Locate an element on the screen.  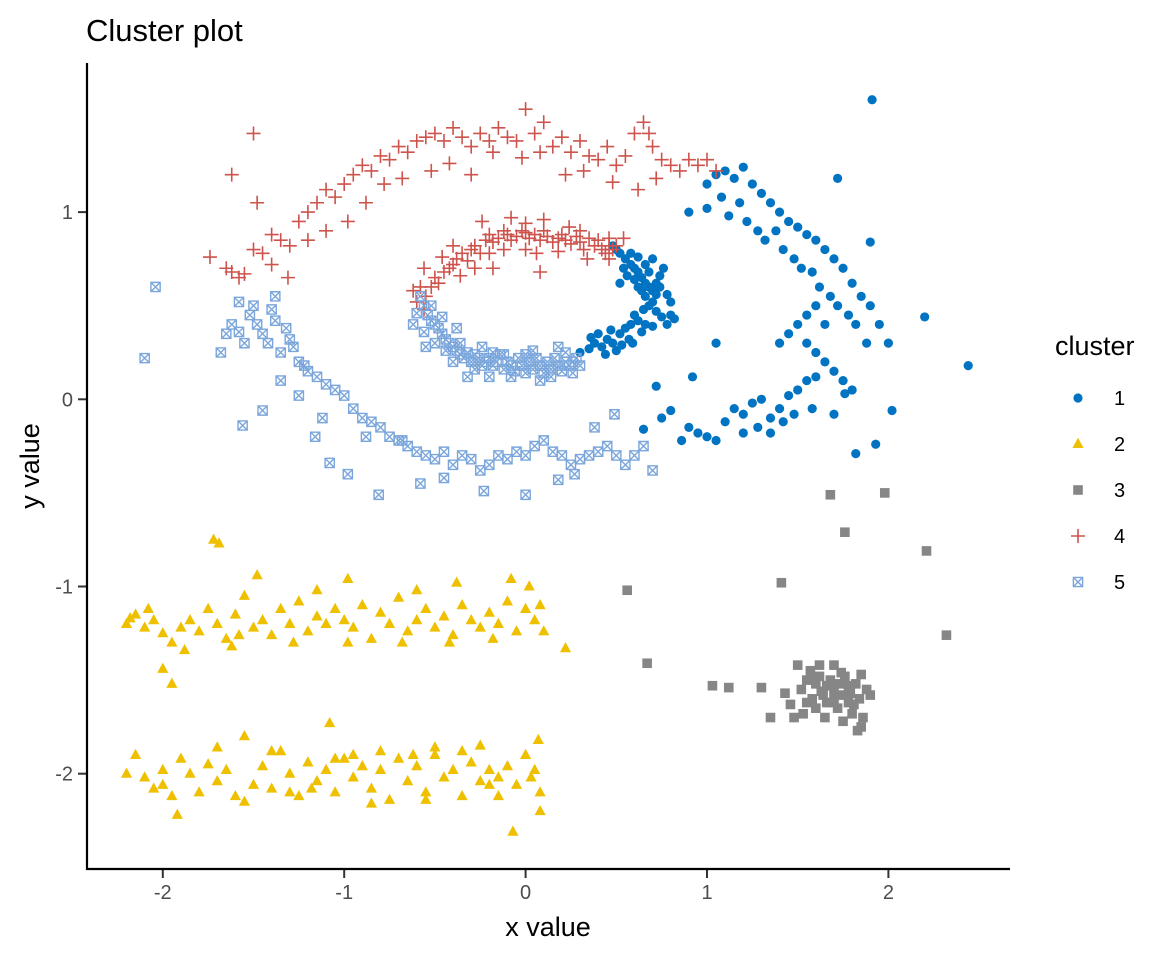
y-tick-label: 1 is located at coordinates (67, 213).